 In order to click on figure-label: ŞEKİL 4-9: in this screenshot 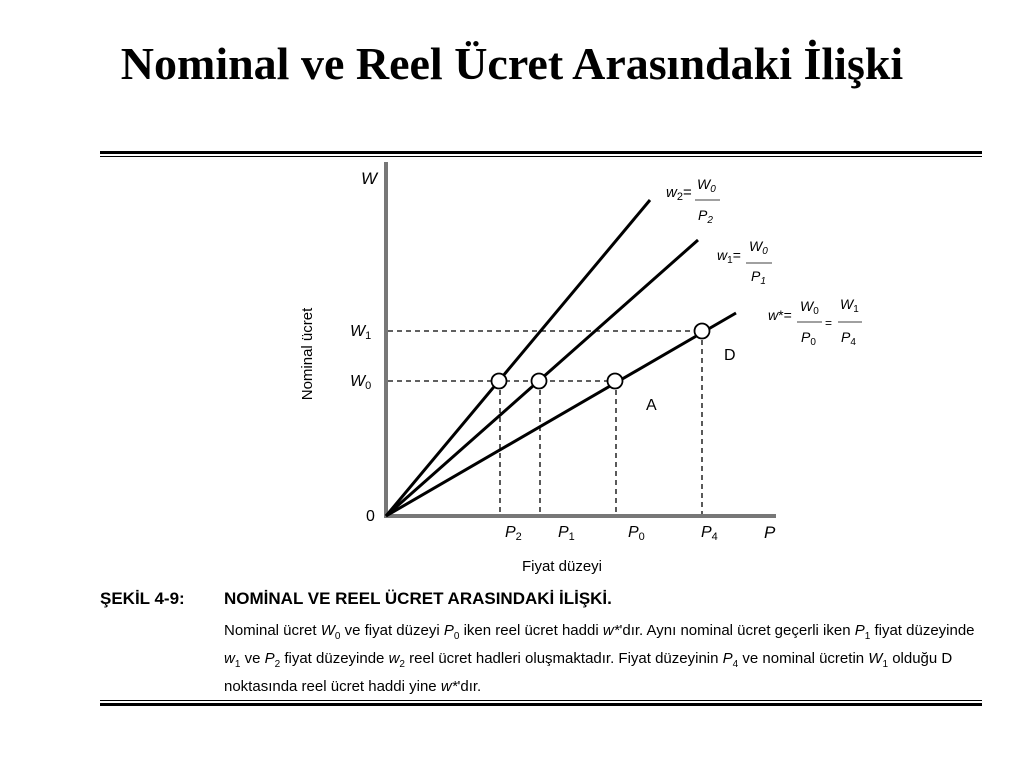, I will do `click(142, 598)`.